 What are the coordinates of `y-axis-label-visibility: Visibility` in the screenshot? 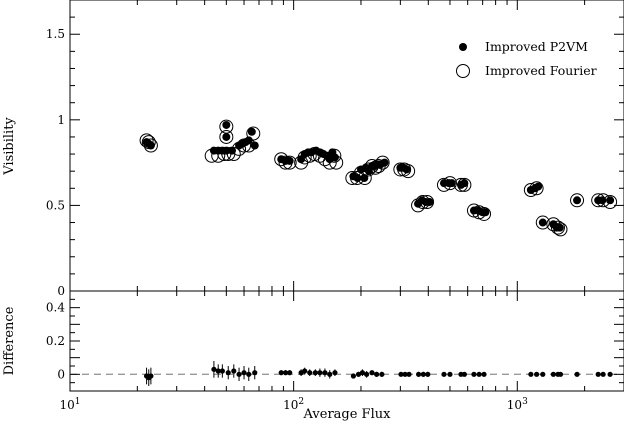 It's located at (9, 146).